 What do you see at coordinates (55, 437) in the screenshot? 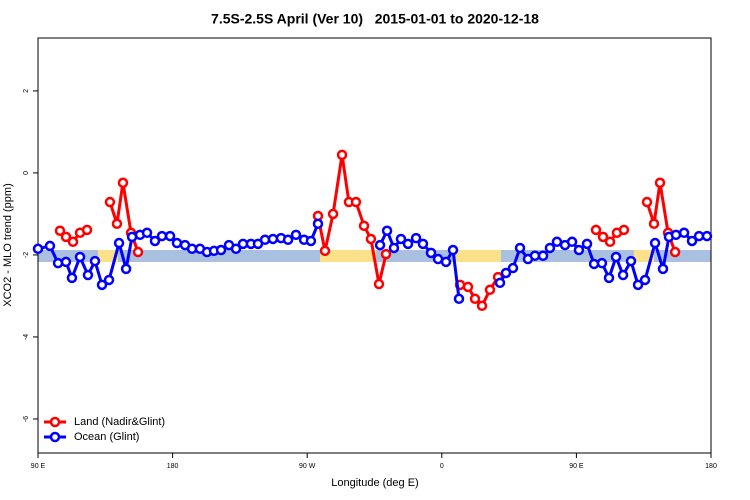
I see `legend-marker` at bounding box center [55, 437].